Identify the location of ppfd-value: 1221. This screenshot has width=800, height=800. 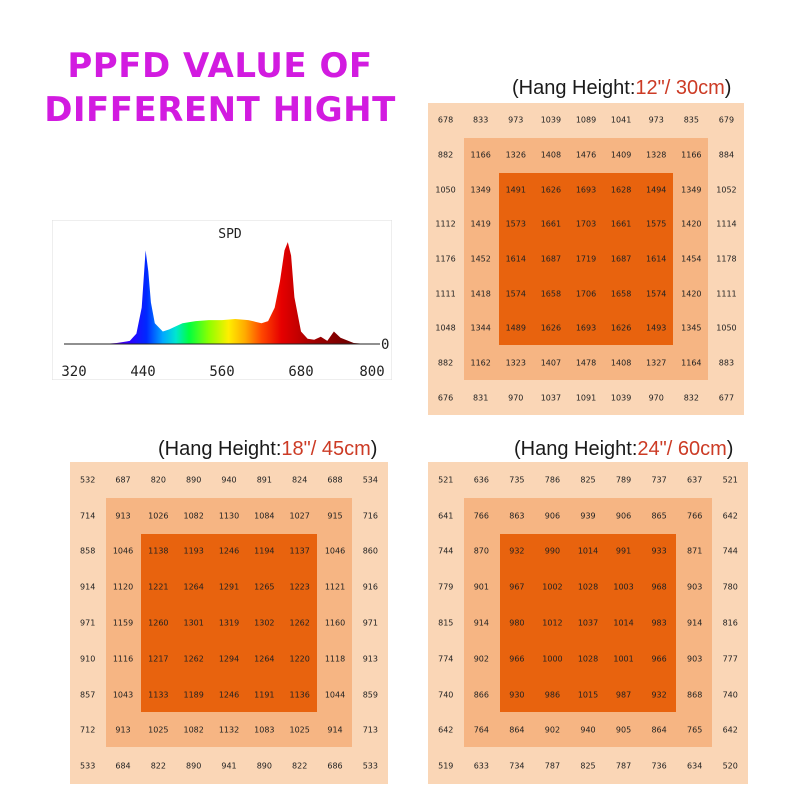
(158, 587).